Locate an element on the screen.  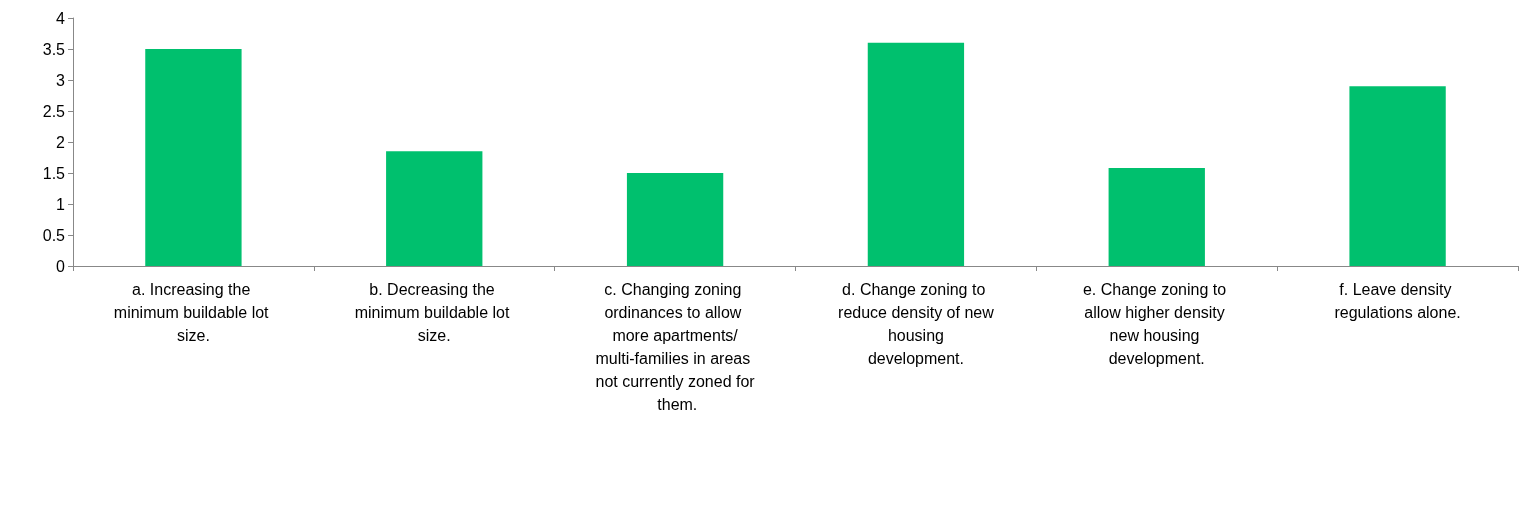
y-tick-label: 0 is located at coordinates (61, 266).